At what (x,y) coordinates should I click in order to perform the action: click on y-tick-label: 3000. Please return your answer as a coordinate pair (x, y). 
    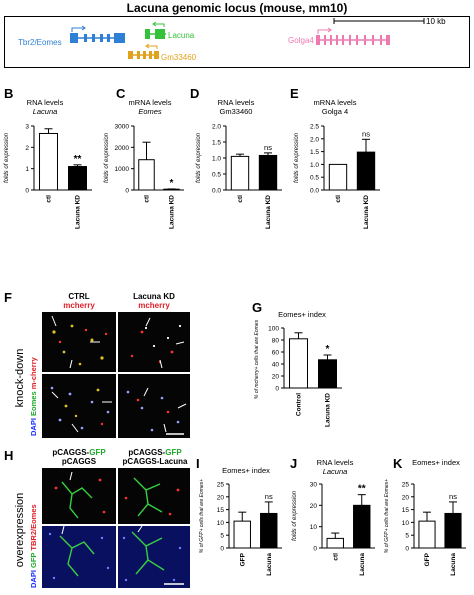
    Looking at the image, I should click on (122, 127).